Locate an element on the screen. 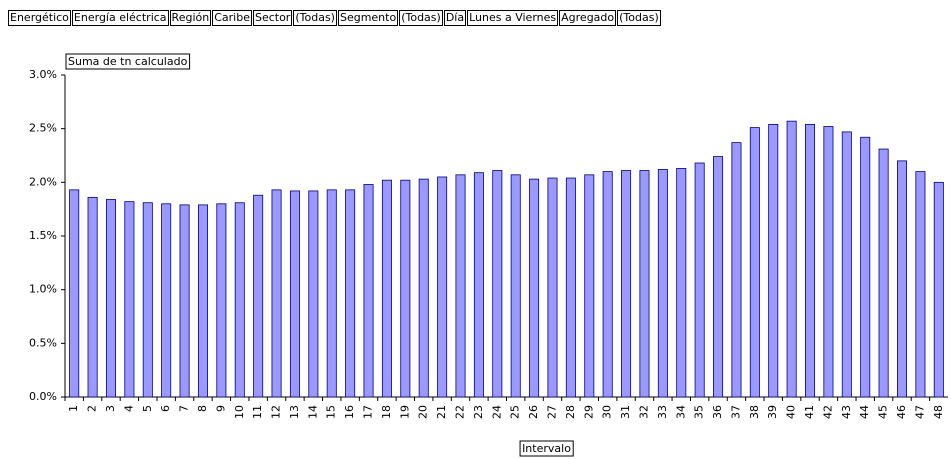 Image resolution: width=951 pixels, height=459 pixels. x-axis-title: Intervalo is located at coordinates (546, 448).